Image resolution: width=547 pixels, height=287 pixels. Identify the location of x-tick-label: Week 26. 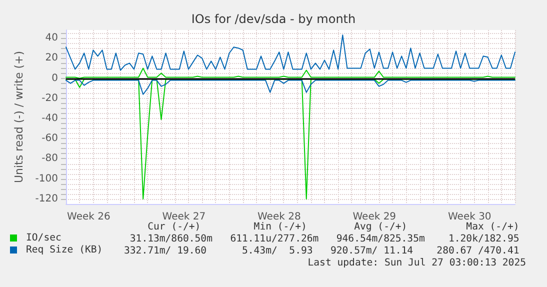
(88, 217).